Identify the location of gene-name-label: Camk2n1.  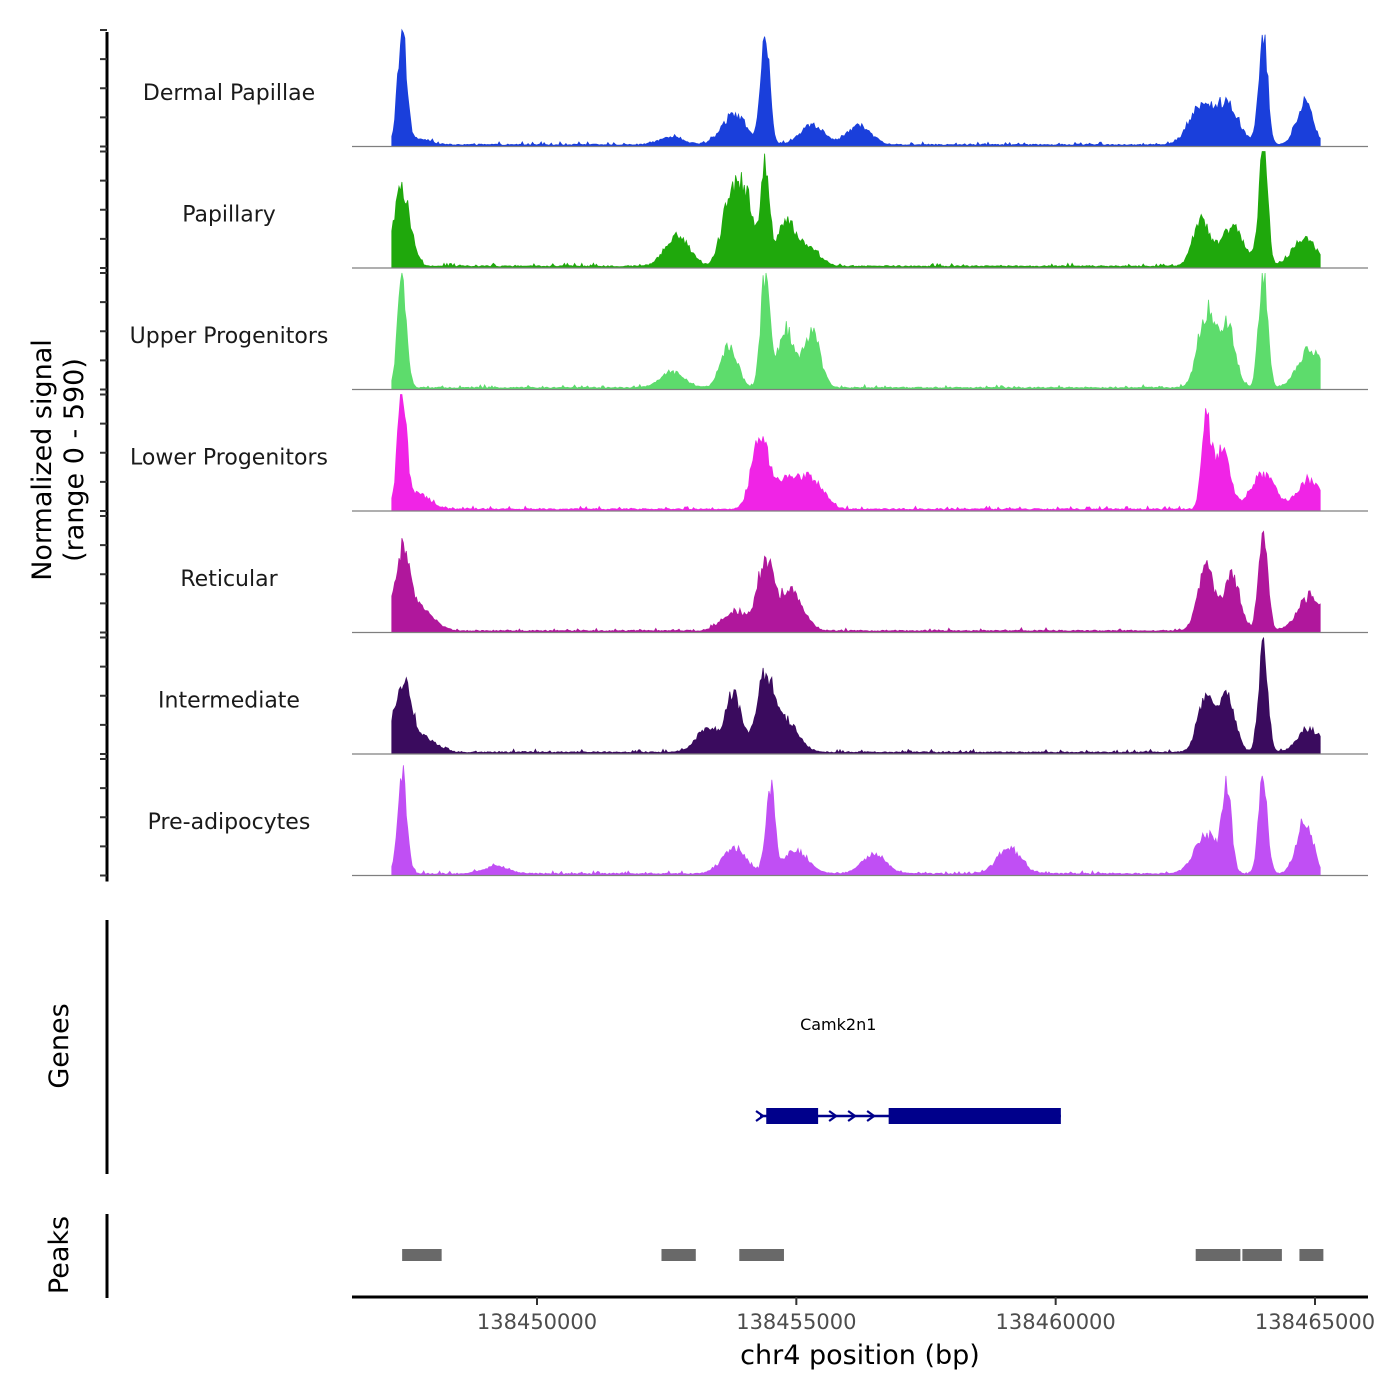
(838, 1024).